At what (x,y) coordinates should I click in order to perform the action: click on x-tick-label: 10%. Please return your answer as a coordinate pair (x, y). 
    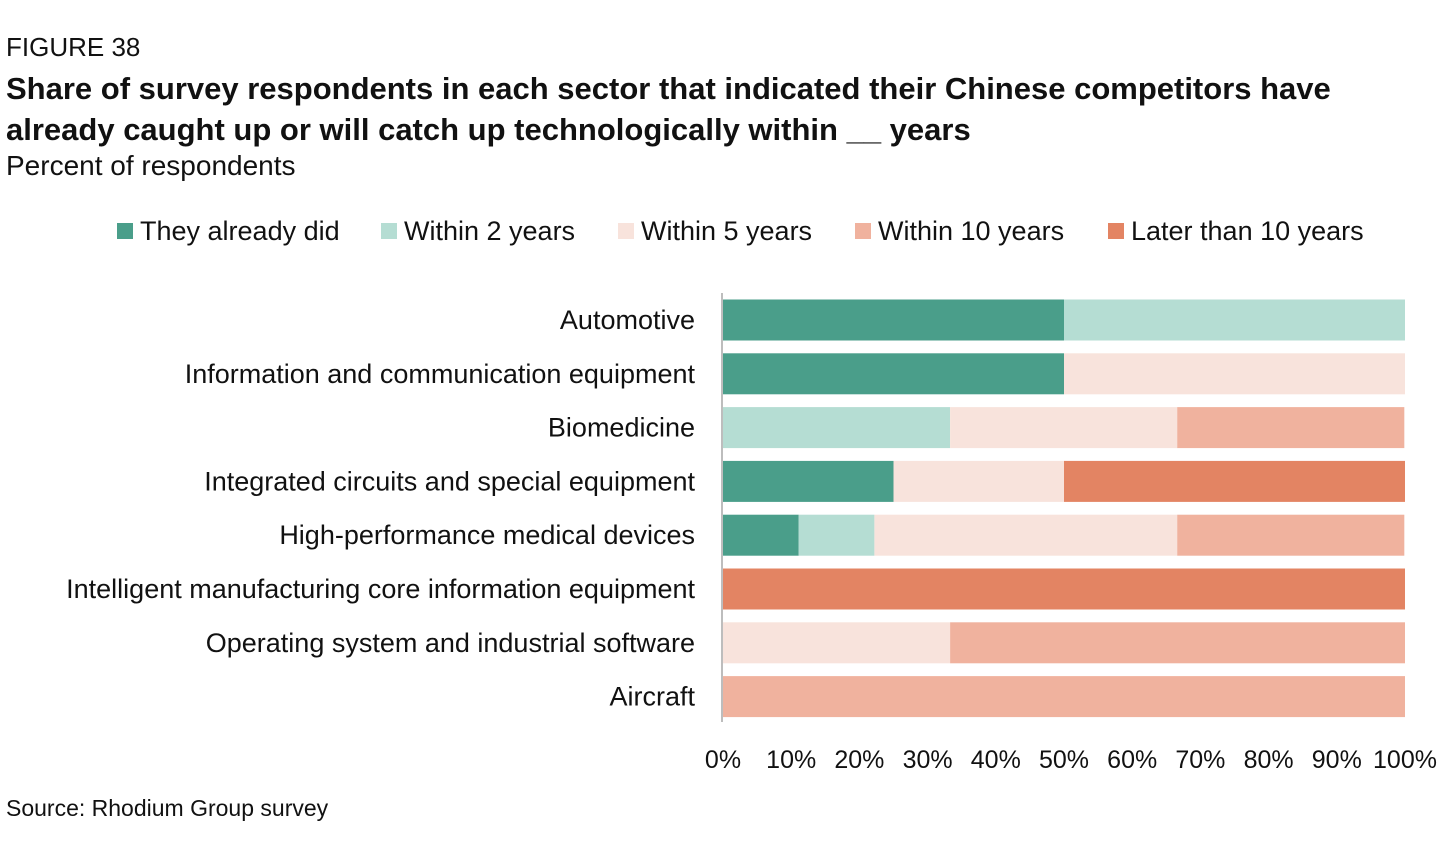
    Looking at the image, I should click on (791, 760).